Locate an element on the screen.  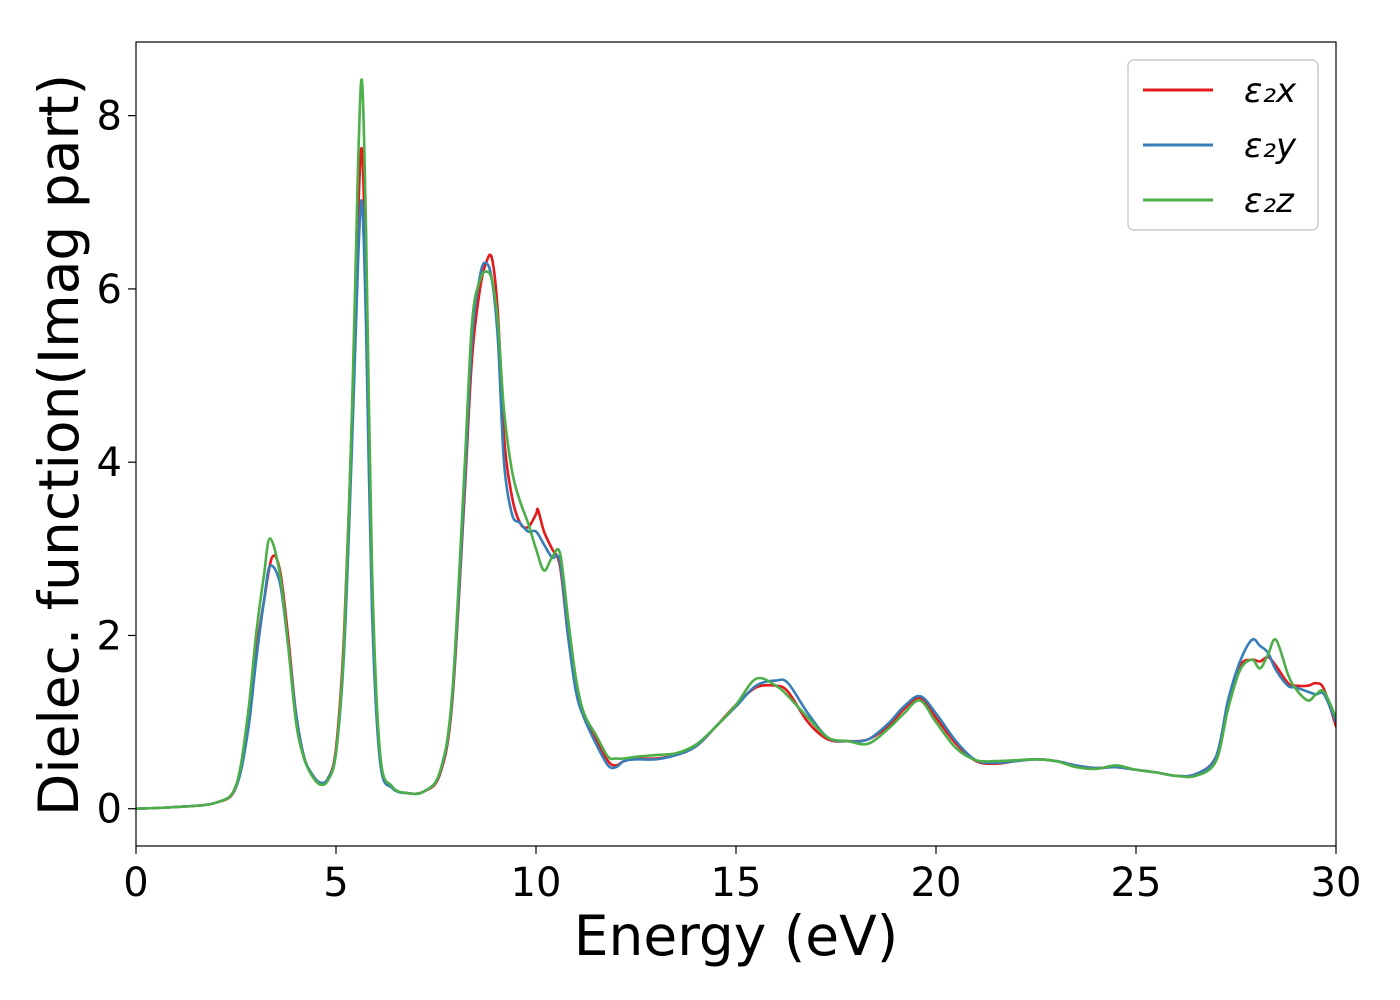
legend: ε₂x ε₂y ε₂z is located at coordinates (1223, 145).